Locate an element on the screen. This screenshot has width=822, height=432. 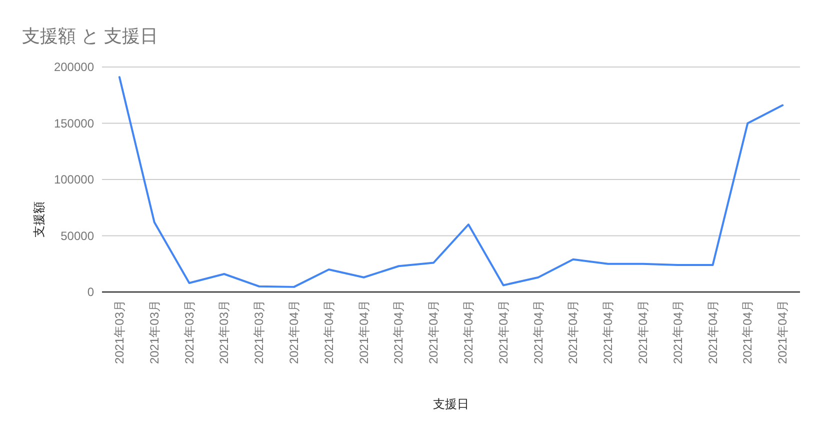
chart-title: 支援額 と 支援日 is located at coordinates (90, 36).